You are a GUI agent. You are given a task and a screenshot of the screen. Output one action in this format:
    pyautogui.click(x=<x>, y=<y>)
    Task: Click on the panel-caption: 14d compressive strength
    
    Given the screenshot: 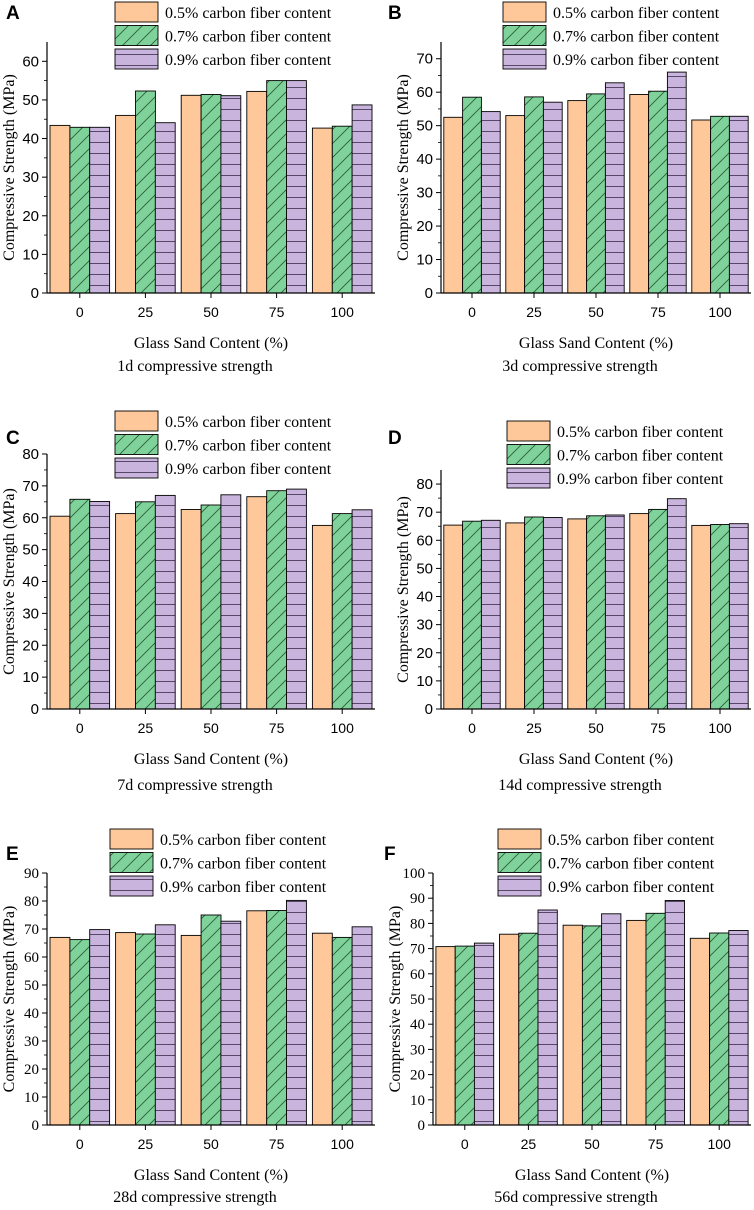 What is the action you would take?
    pyautogui.click(x=580, y=785)
    